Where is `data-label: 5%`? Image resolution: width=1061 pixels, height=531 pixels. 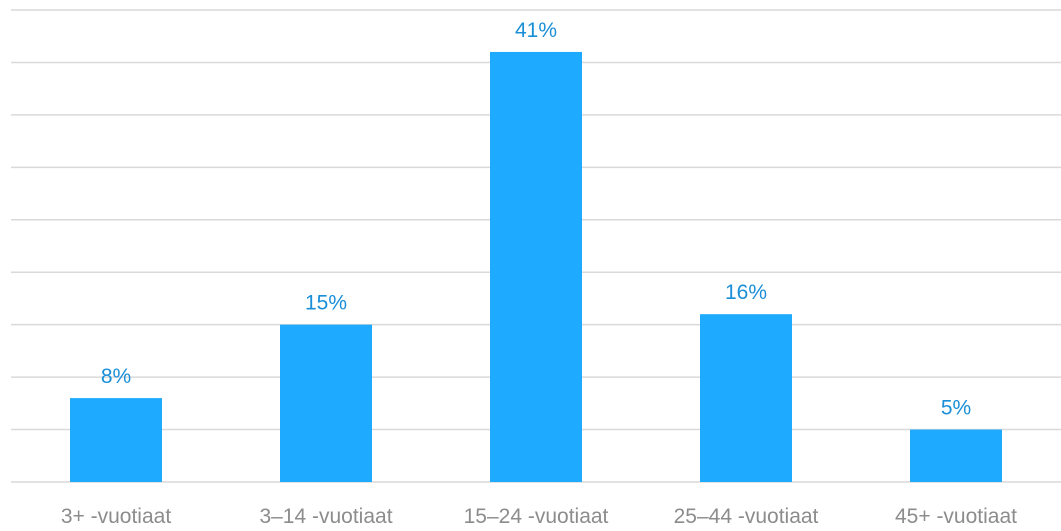
data-label: 5% is located at coordinates (956, 408).